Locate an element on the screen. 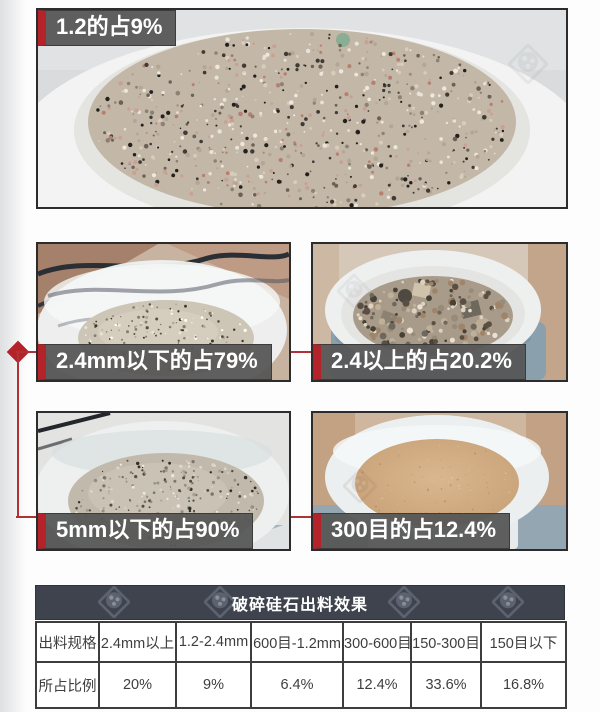 The width and height of the screenshot is (600, 712). photo-pebbles-over-2-4mm: 2.4以上的占20.2% is located at coordinates (439, 312).